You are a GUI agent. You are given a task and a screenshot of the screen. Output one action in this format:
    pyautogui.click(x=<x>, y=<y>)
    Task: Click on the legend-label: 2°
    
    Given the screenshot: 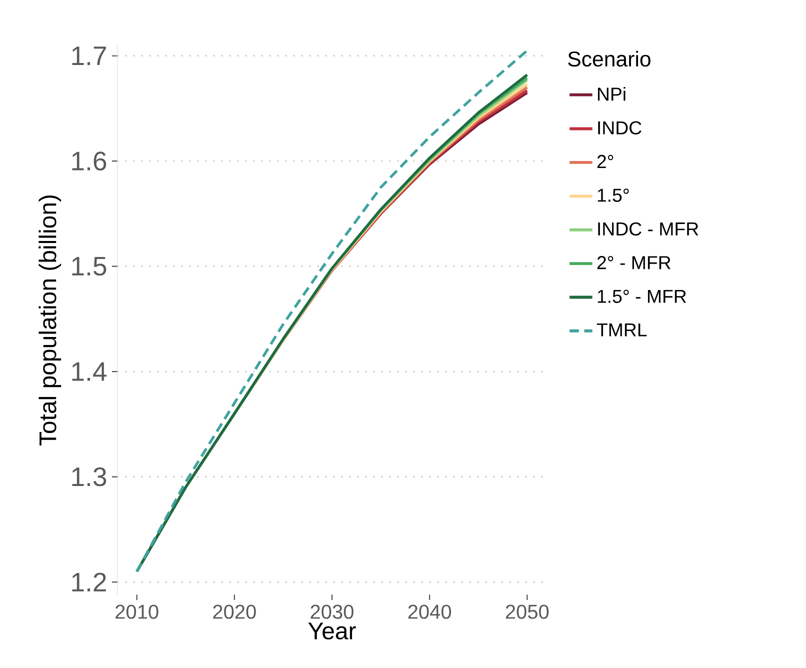 What is the action you would take?
    pyautogui.click(x=605, y=161)
    